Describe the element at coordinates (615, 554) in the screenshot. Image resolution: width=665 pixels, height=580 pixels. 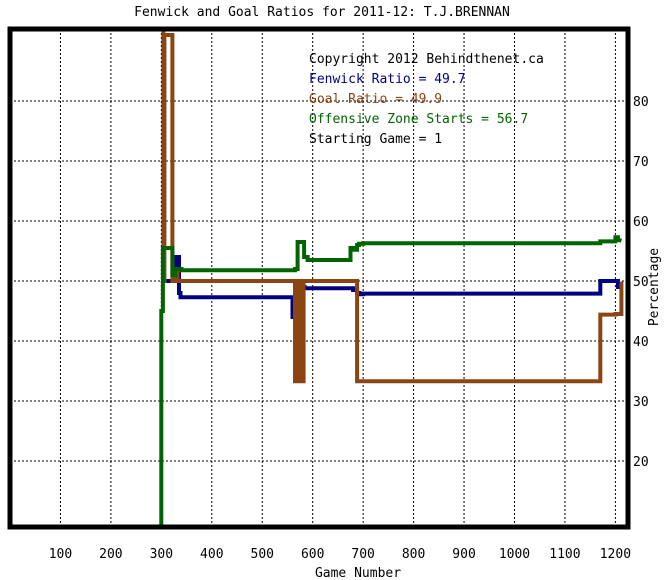
I see `x-tick-label: 1200` at that location.